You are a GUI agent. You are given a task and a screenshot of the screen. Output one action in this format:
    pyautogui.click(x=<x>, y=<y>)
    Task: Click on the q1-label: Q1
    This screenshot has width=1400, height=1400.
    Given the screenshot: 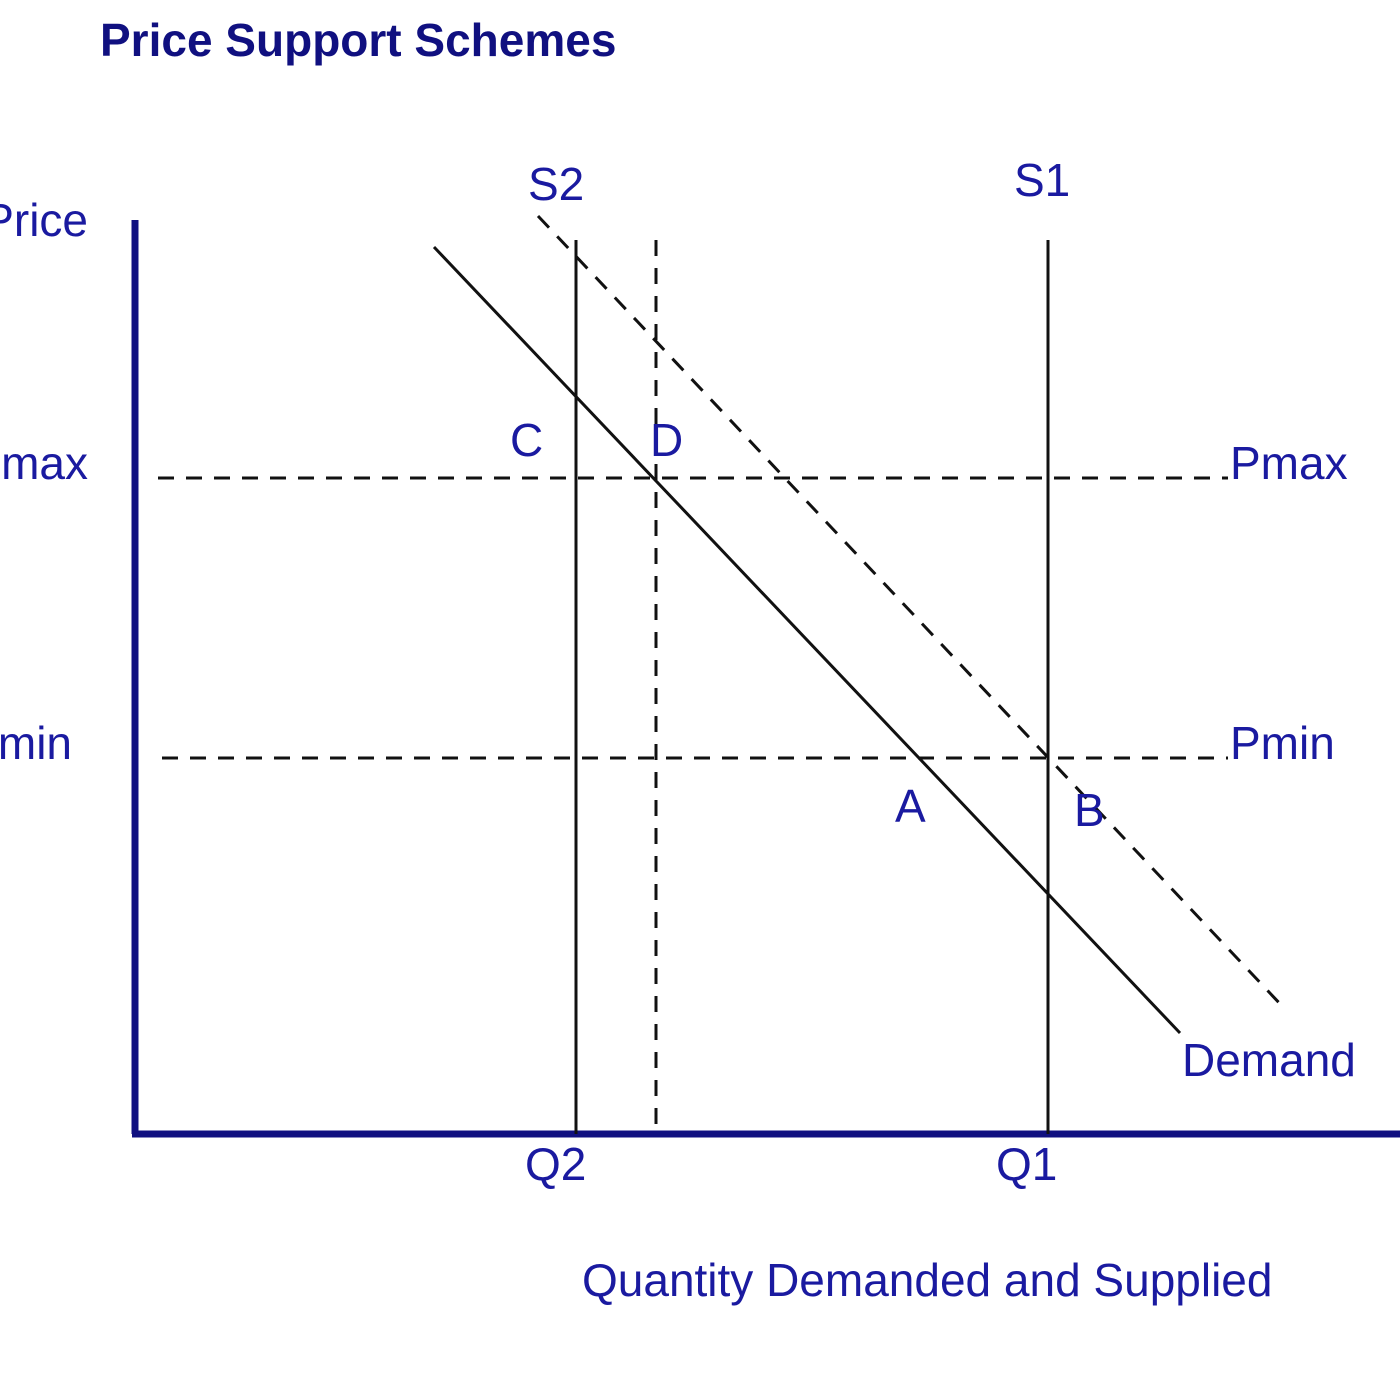 What is the action you would take?
    pyautogui.click(x=1026, y=1164)
    